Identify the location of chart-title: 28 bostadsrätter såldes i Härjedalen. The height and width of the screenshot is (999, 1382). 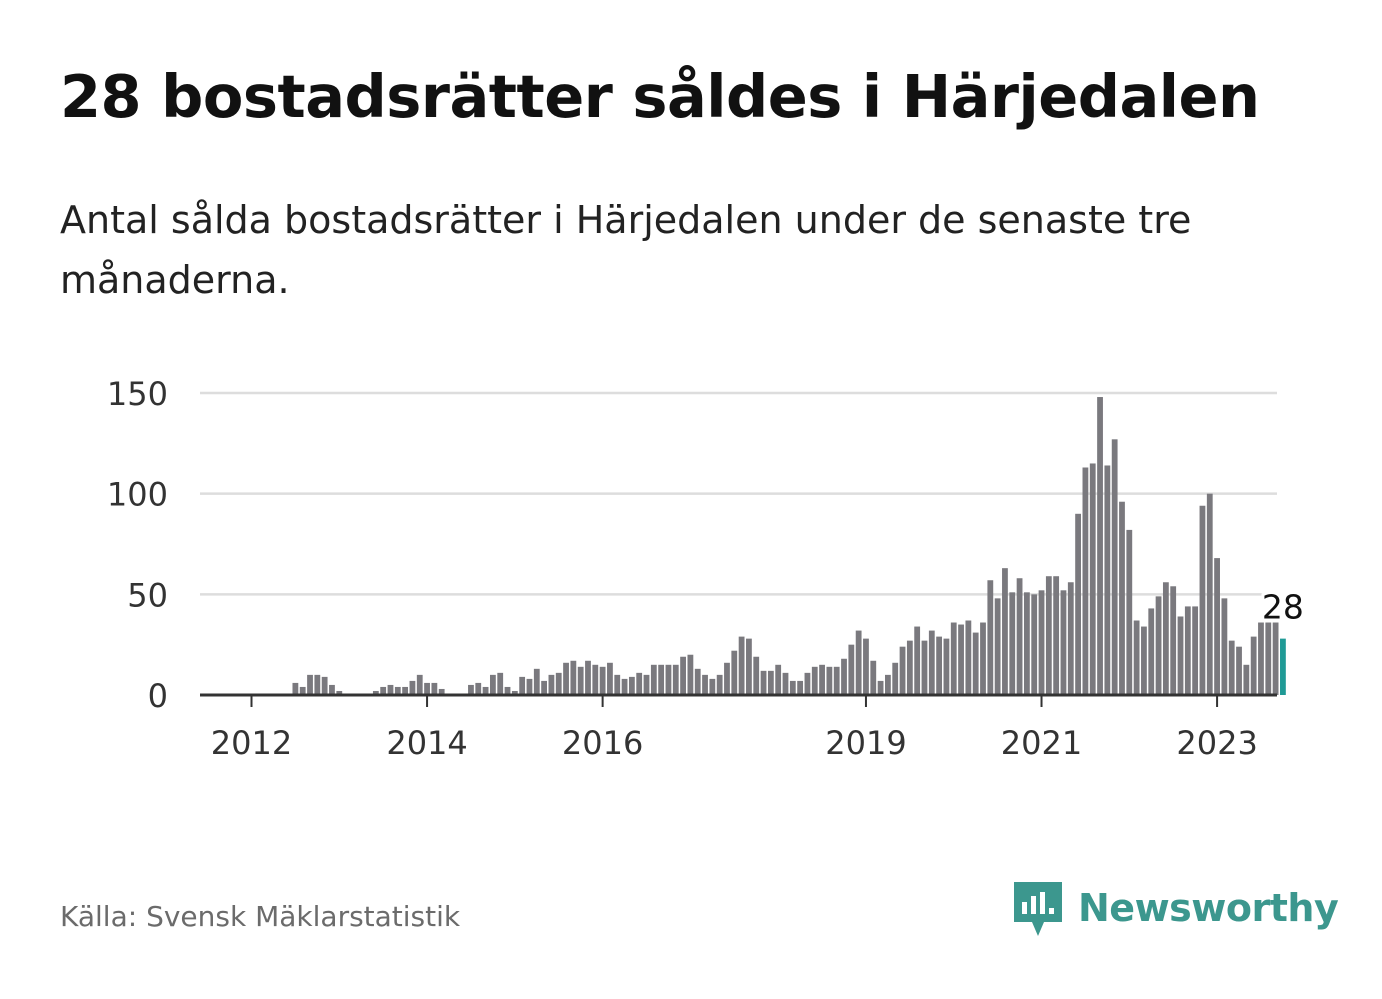
(660, 96).